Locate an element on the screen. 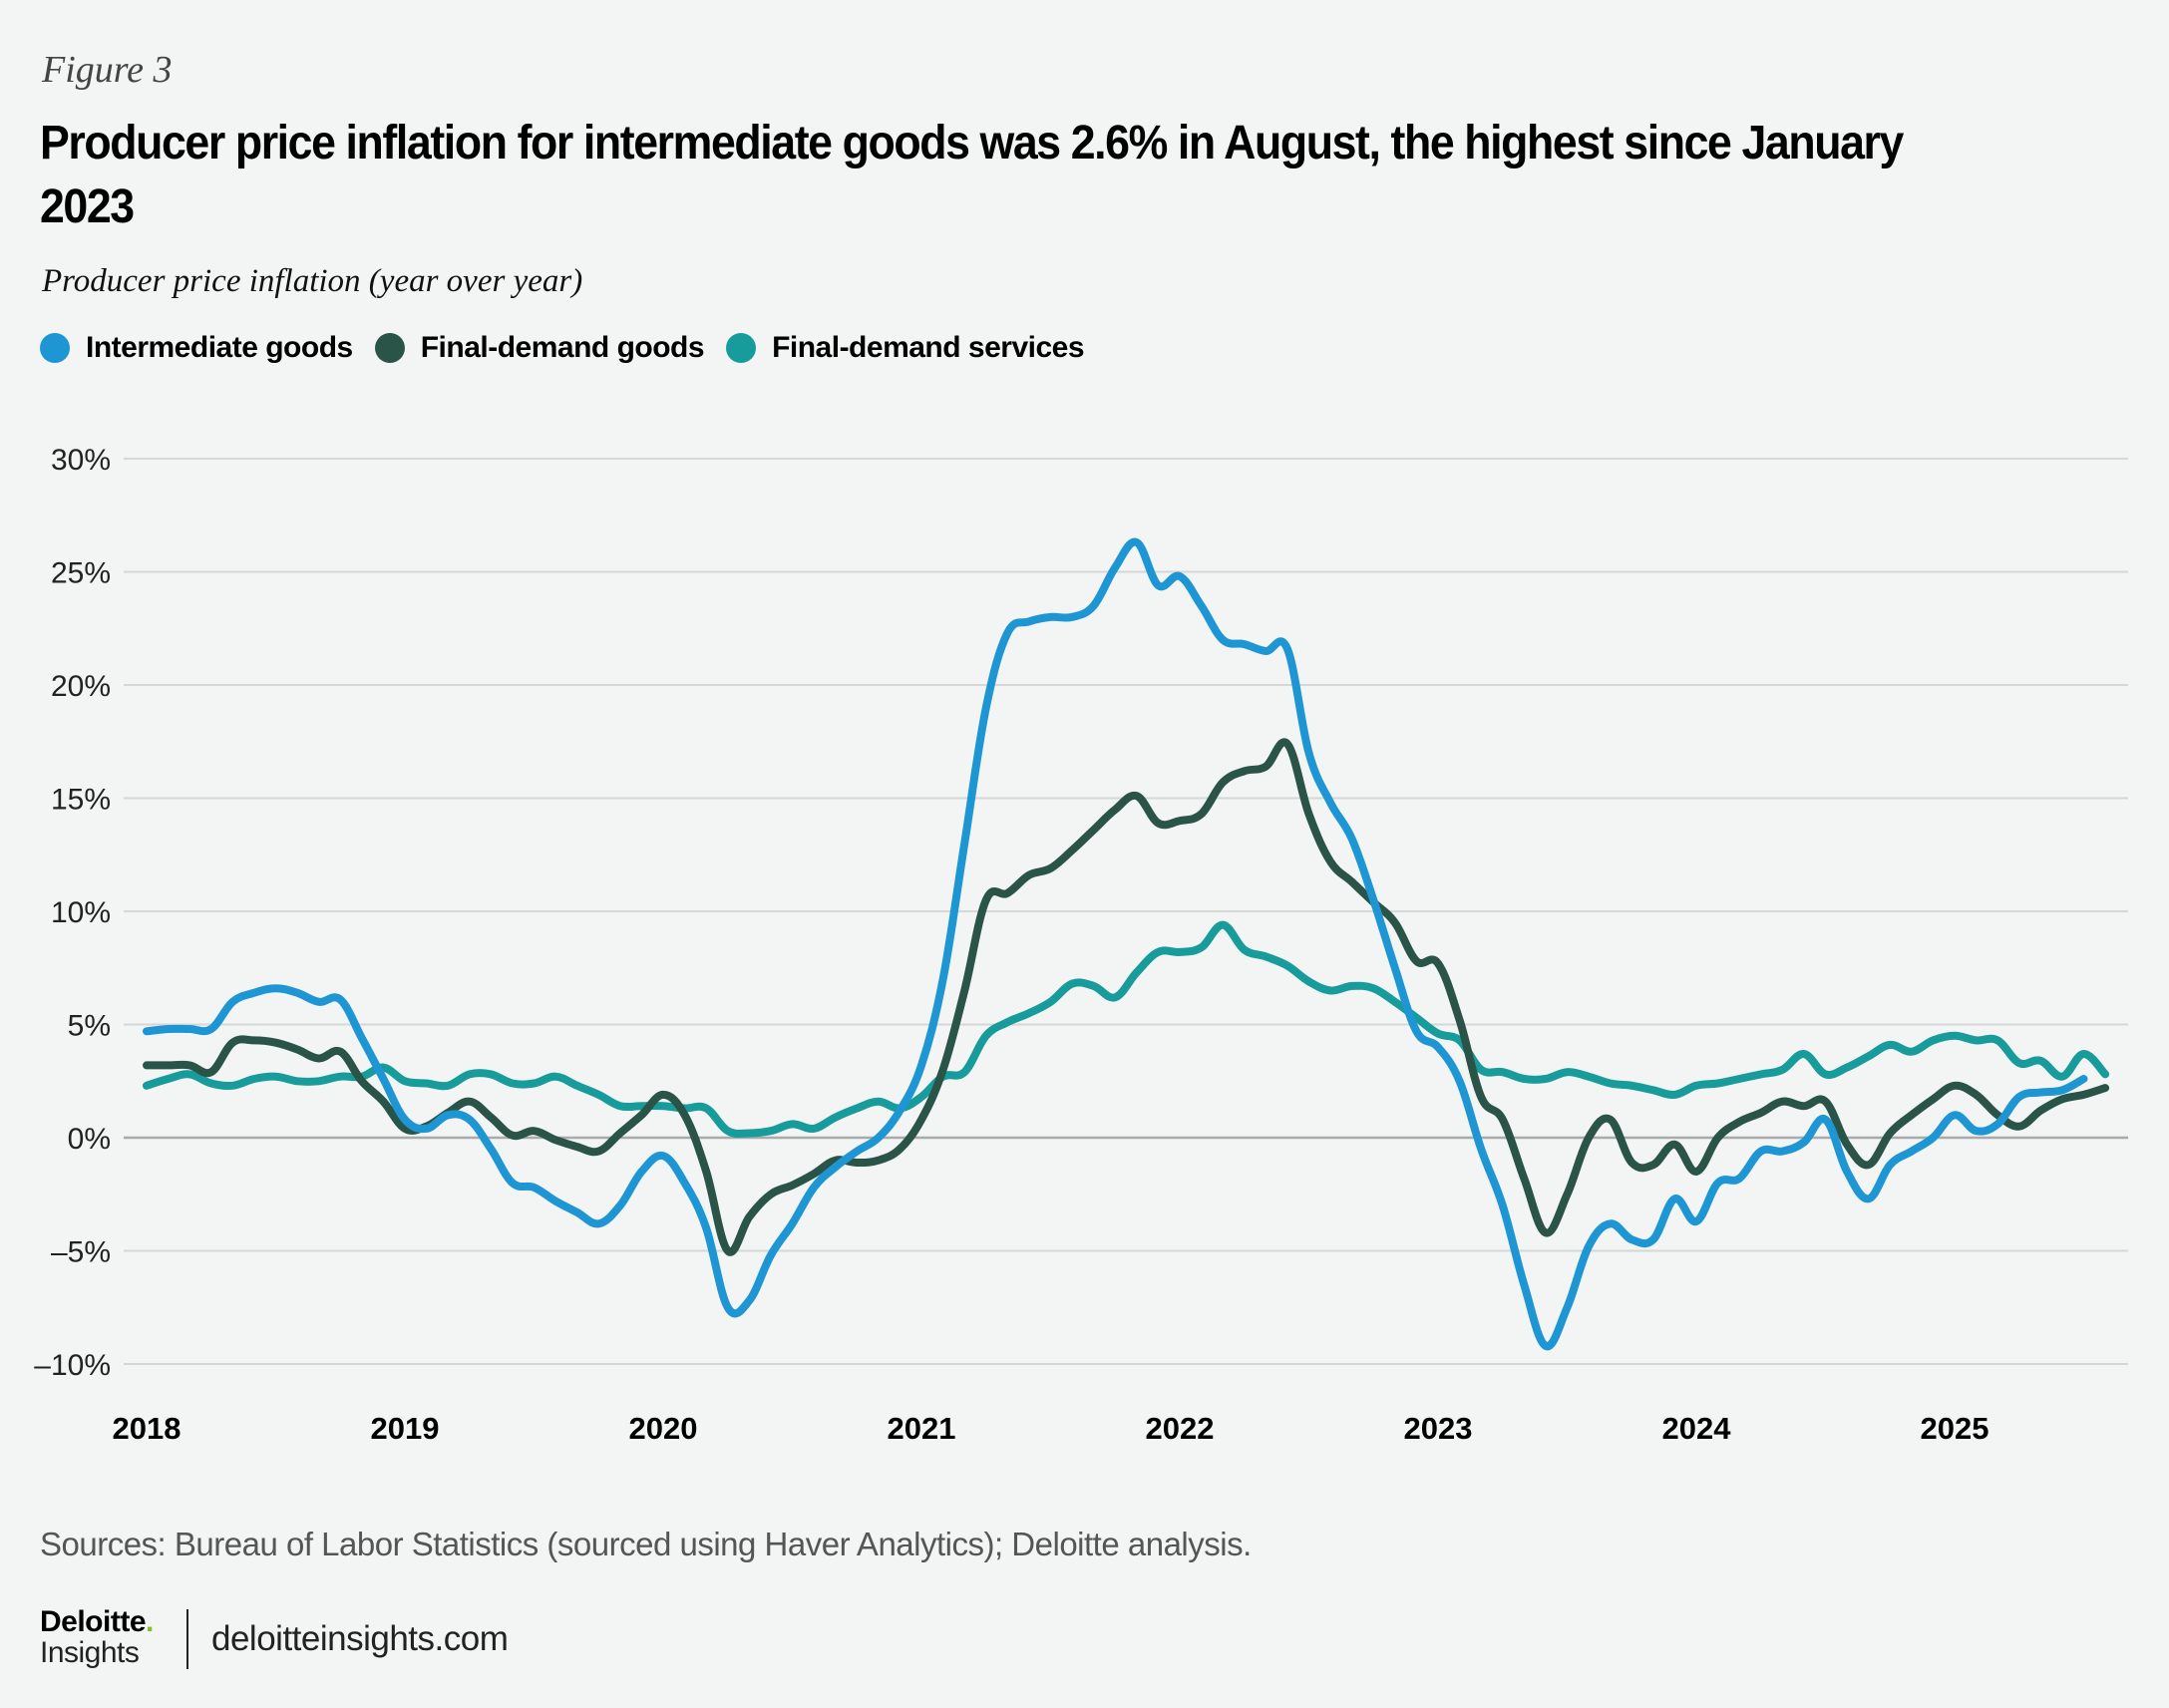  y-tick-label: 10% is located at coordinates (81, 912).